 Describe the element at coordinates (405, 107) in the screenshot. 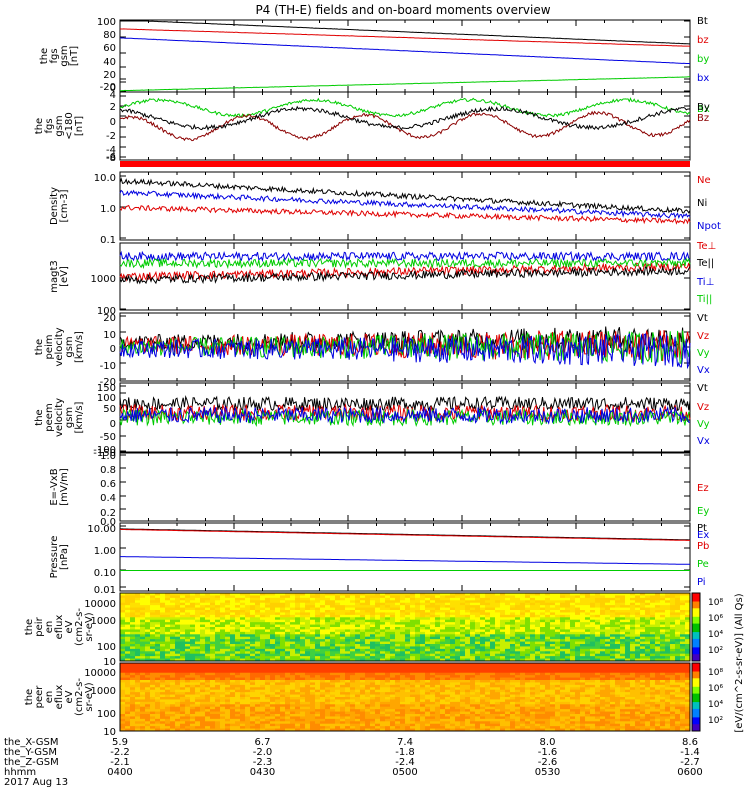

I see `series-line-Bx` at that location.